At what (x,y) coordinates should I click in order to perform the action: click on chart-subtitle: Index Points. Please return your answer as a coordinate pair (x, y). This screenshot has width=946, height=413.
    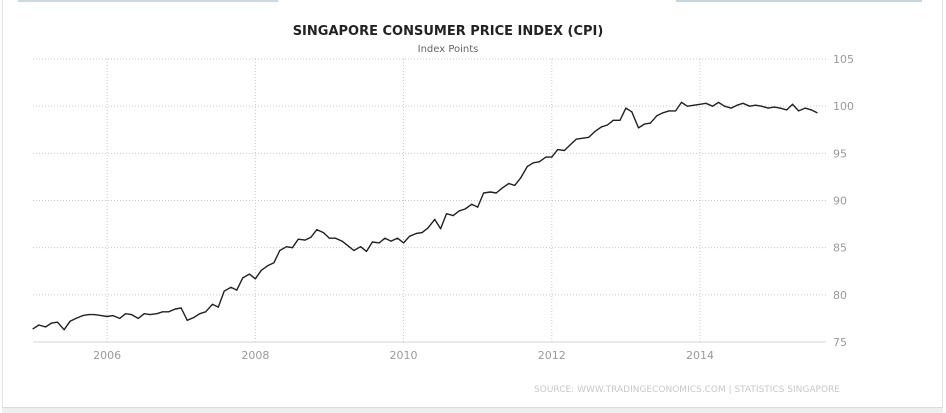
    Looking at the image, I should click on (448, 49).